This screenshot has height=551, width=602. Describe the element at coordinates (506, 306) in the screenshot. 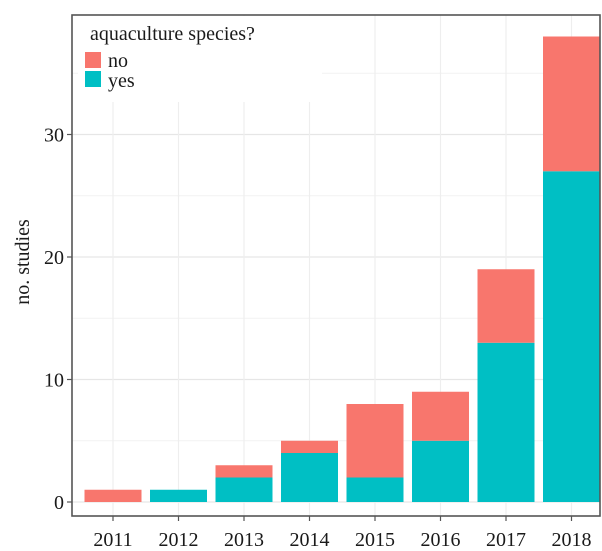

I see `bar-no-2017` at that location.